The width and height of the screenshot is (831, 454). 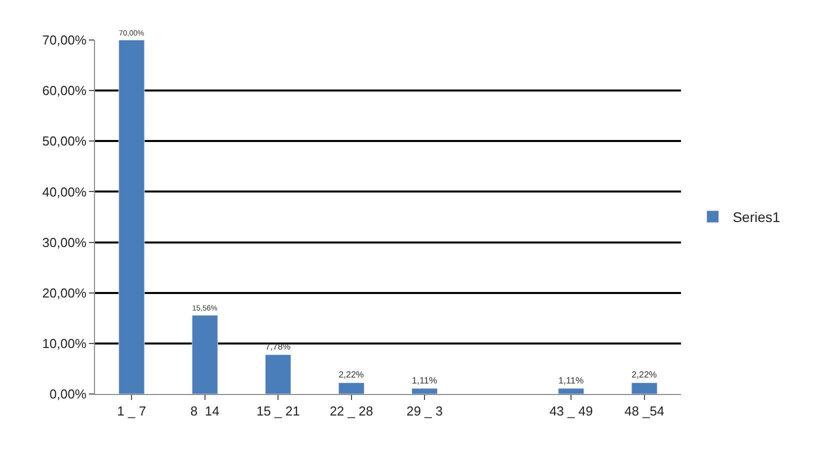 What do you see at coordinates (278, 347) in the screenshot?
I see `data-label: 7,78%` at bounding box center [278, 347].